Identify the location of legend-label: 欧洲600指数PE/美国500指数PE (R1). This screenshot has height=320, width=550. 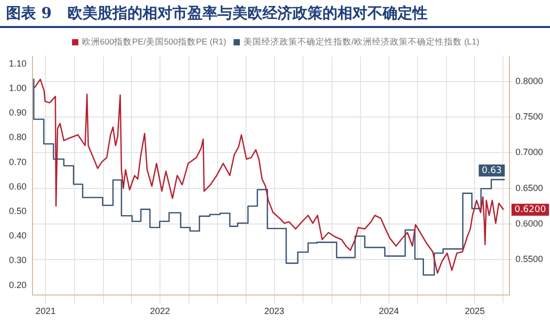
(154, 41).